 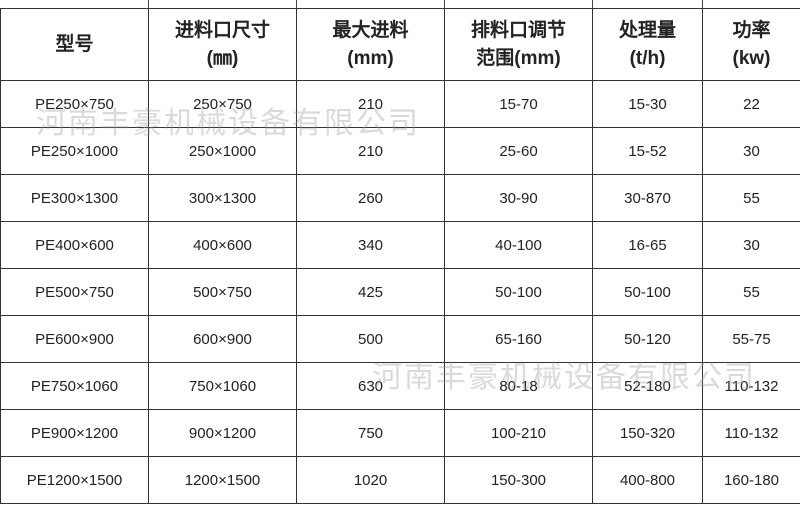 I want to click on cell-discharge-range: 40-100, so click(x=518, y=245).